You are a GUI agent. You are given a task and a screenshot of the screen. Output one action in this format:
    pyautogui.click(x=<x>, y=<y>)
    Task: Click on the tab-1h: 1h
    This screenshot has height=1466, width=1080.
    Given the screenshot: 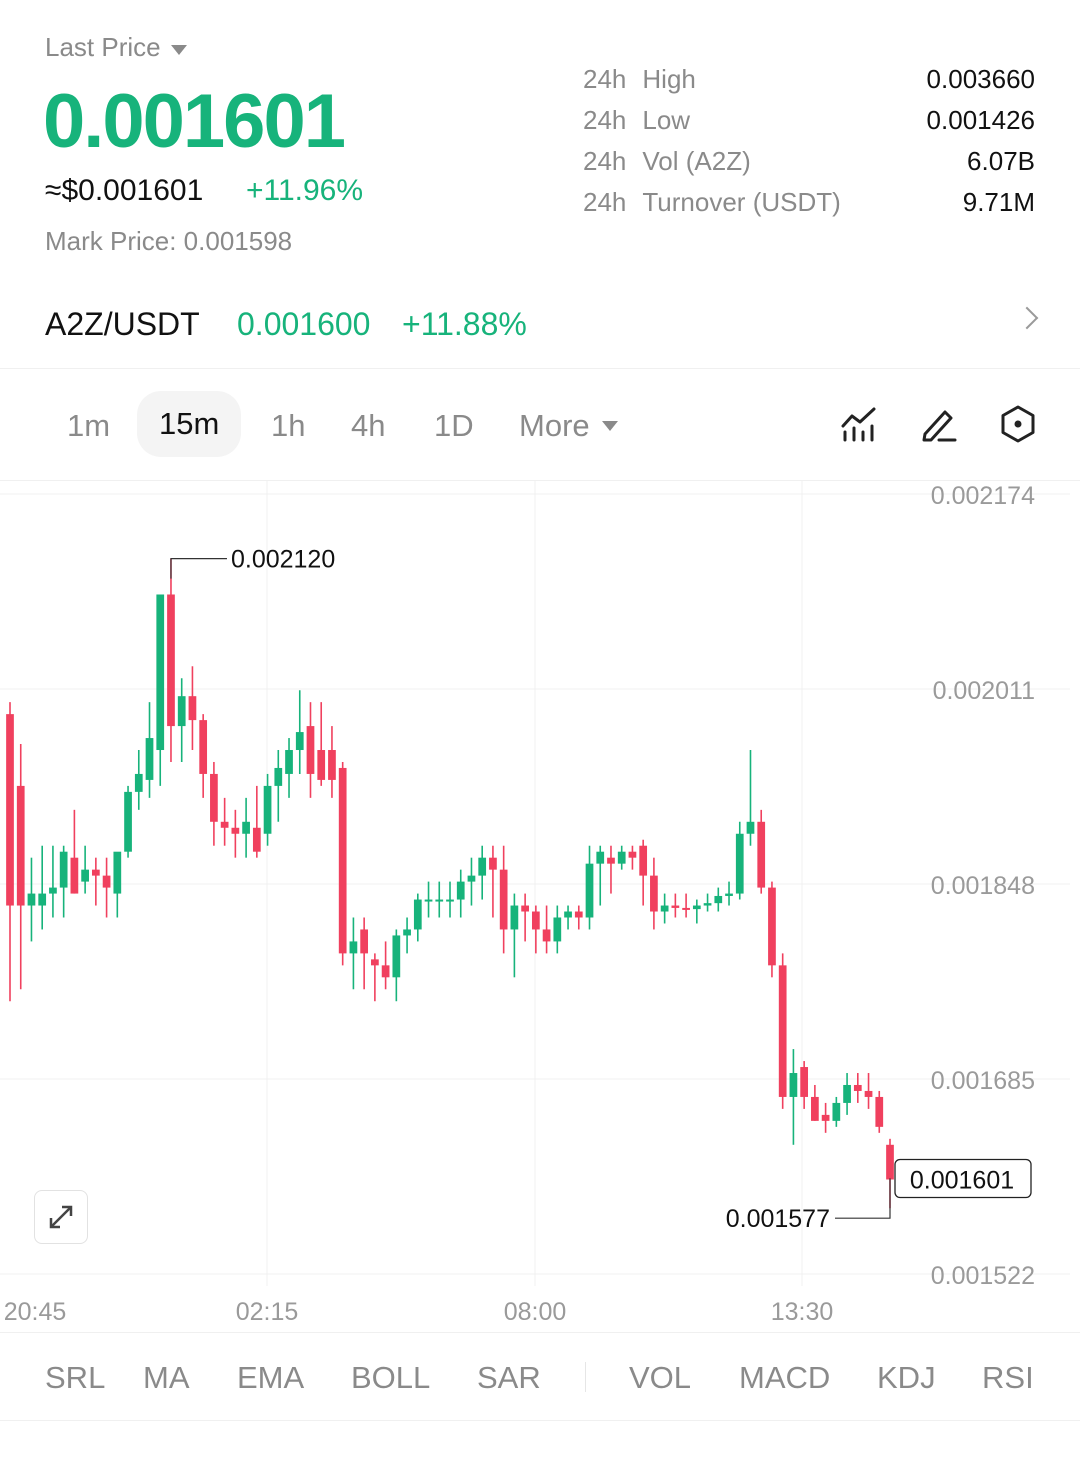 What is the action you would take?
    pyautogui.click(x=288, y=425)
    